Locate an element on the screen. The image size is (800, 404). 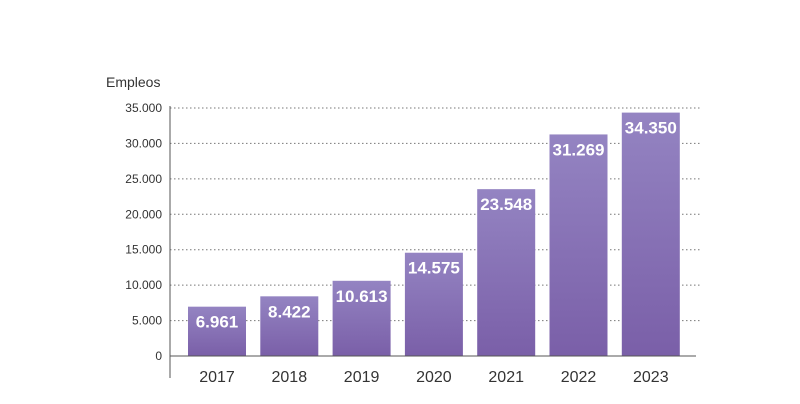
x-tick-label: 2020 is located at coordinates (434, 377).